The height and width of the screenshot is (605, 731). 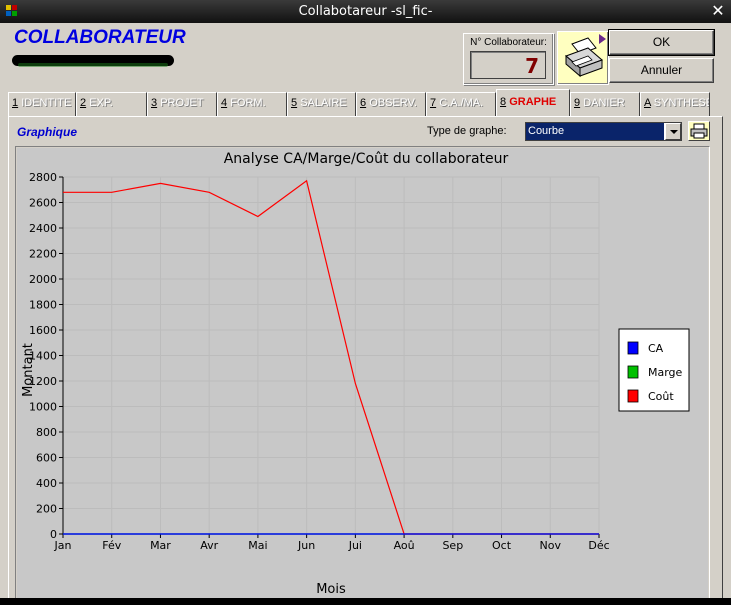 What do you see at coordinates (502, 545) in the screenshot?
I see `x-tick-label: Oct` at bounding box center [502, 545].